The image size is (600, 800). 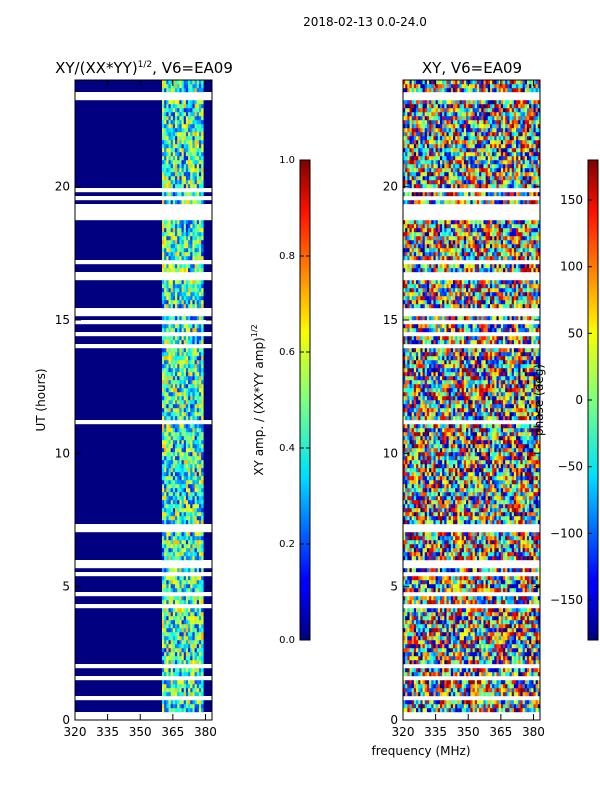 What do you see at coordinates (287, 448) in the screenshot?
I see `amplitude-colorbar-tick-label: 0.4` at bounding box center [287, 448].